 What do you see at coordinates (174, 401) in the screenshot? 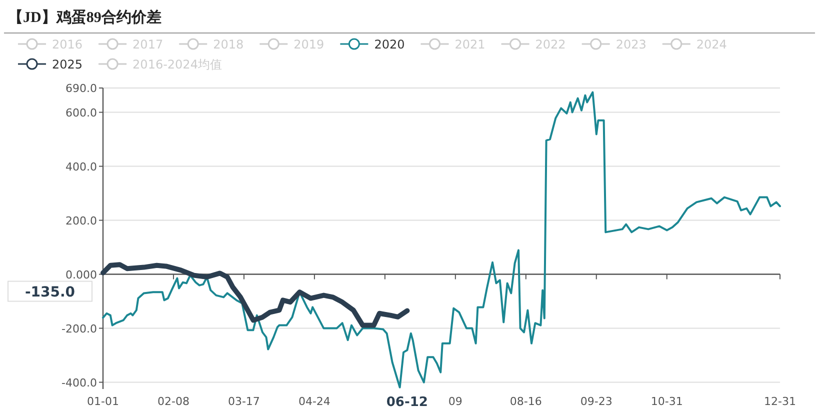
I see `xtick: 02-08` at bounding box center [174, 401].